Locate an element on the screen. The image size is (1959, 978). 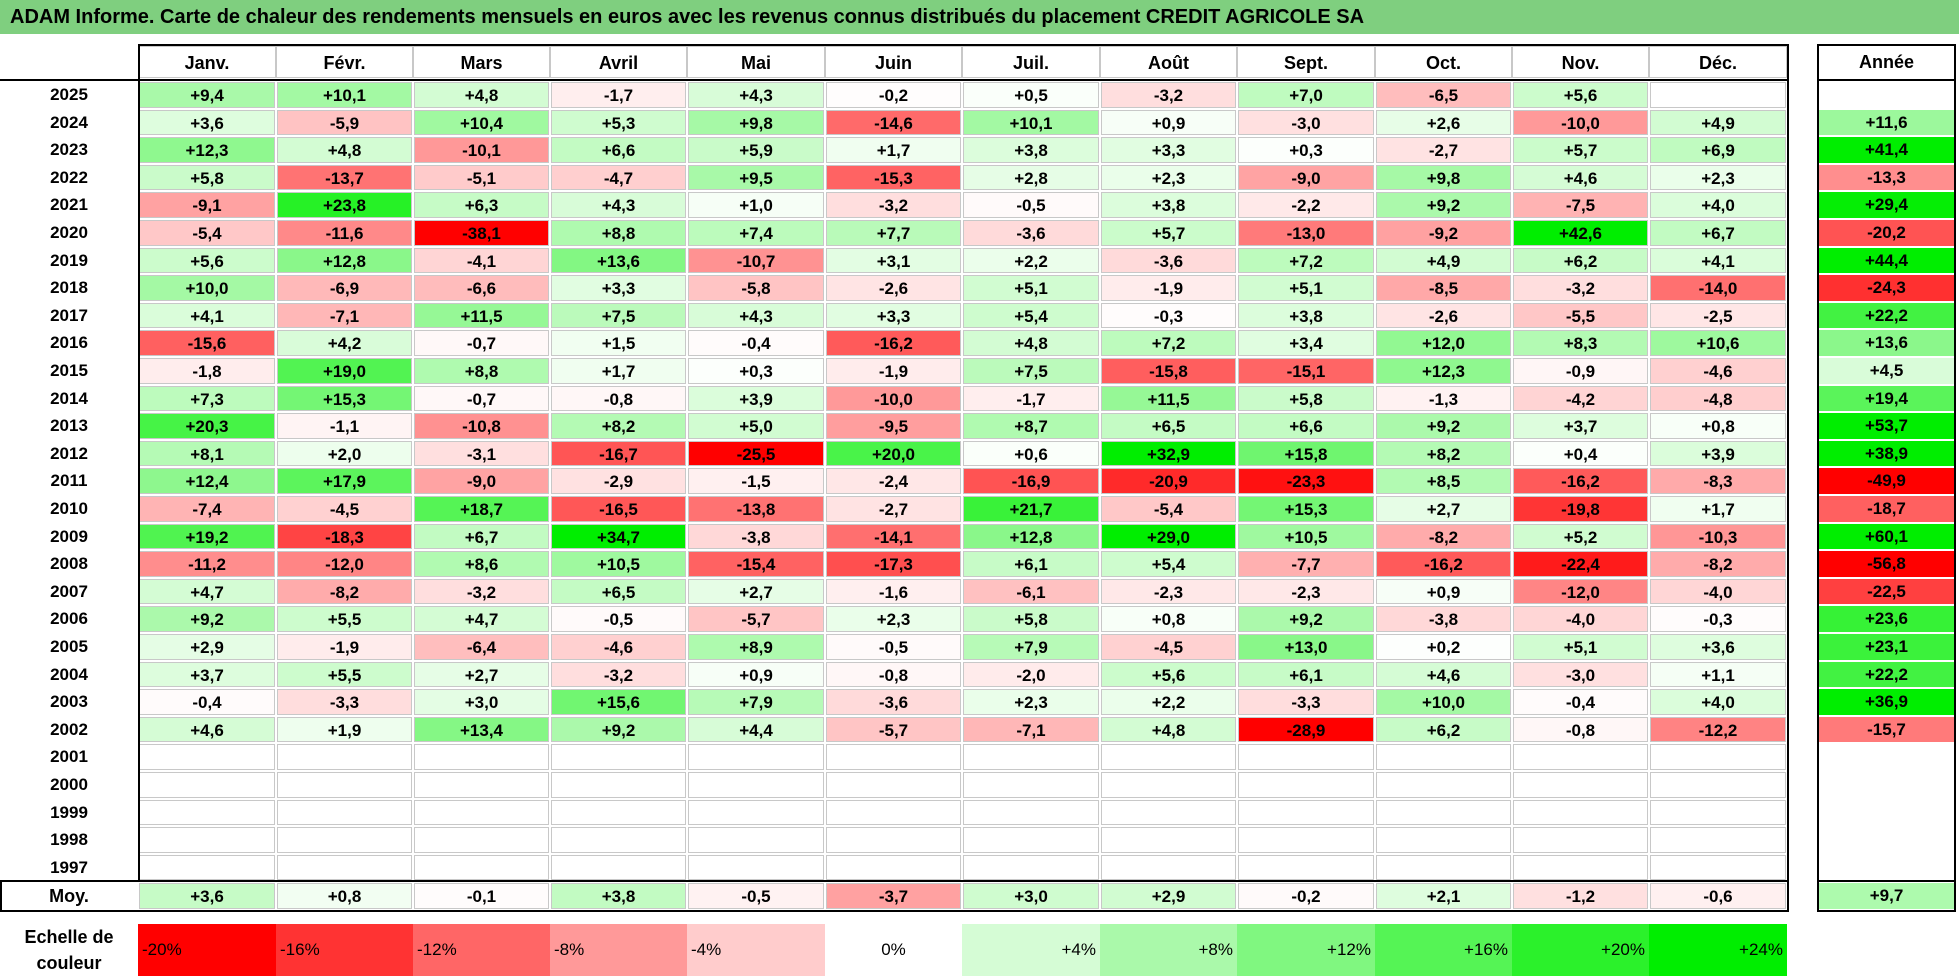
heatmap-cell: +12,8 is located at coordinates (344, 260).